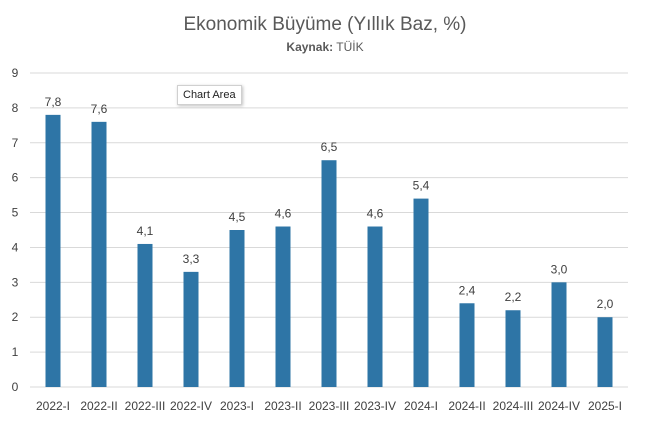 The height and width of the screenshot is (428, 650). What do you see at coordinates (15, 178) in the screenshot?
I see `y-tick-label: 6` at bounding box center [15, 178].